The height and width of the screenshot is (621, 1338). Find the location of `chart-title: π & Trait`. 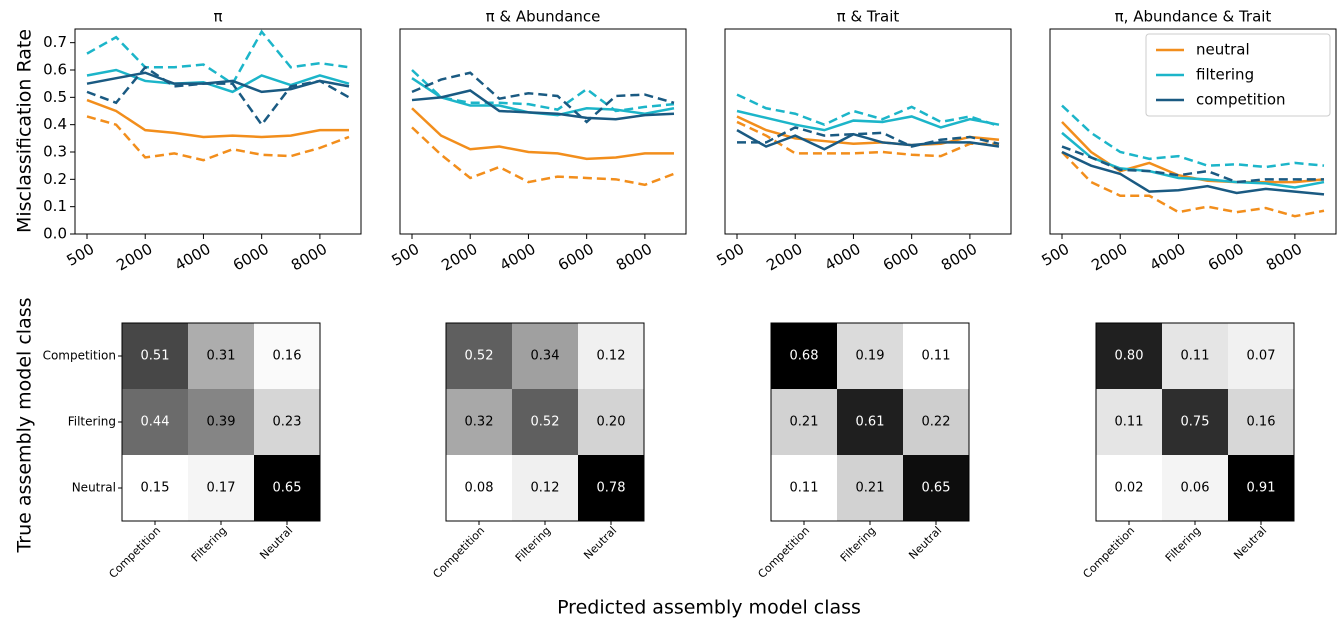

chart-title: π & Trait is located at coordinates (868, 17).